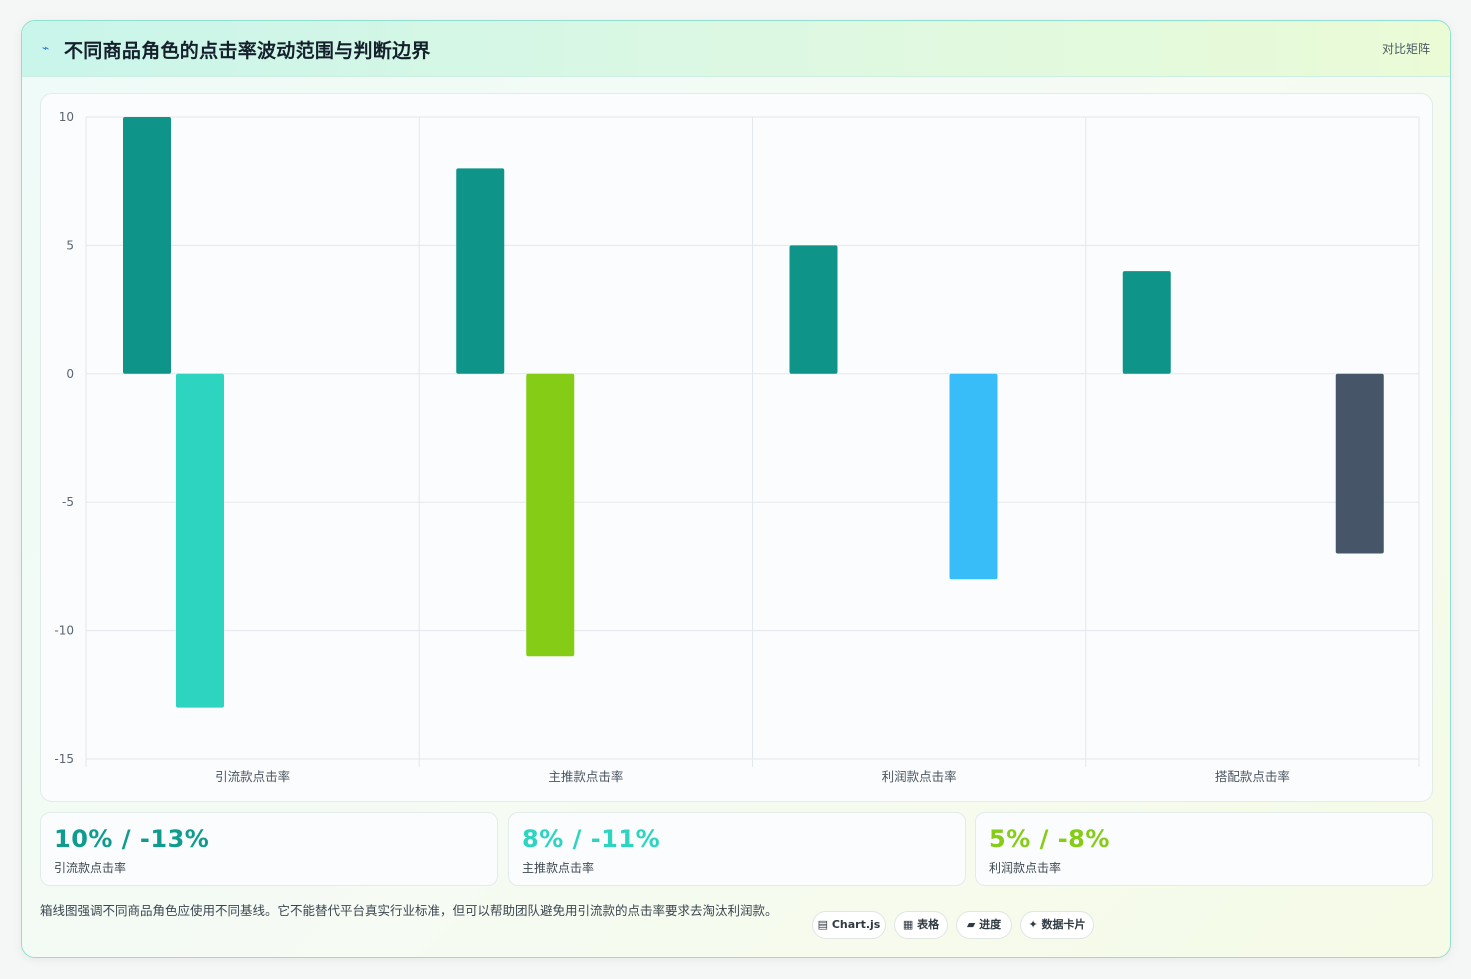  What do you see at coordinates (849, 925) in the screenshot?
I see `chip-chartjs: ▤ Chart.js` at bounding box center [849, 925].